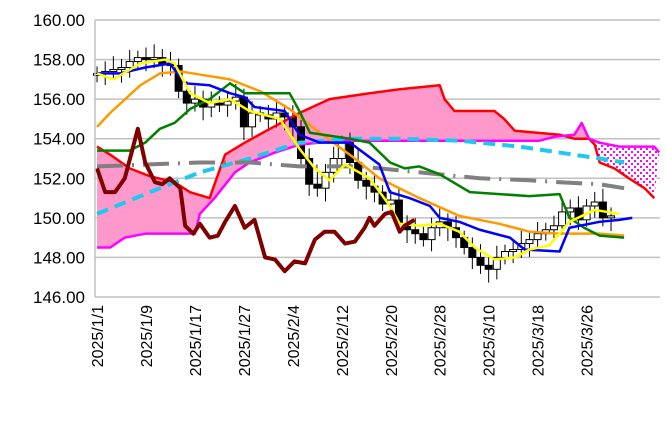 This screenshot has height=430, width=667. Describe the element at coordinates (490, 340) in the screenshot. I see `x-tick-label: 2025/3/10` at that location.